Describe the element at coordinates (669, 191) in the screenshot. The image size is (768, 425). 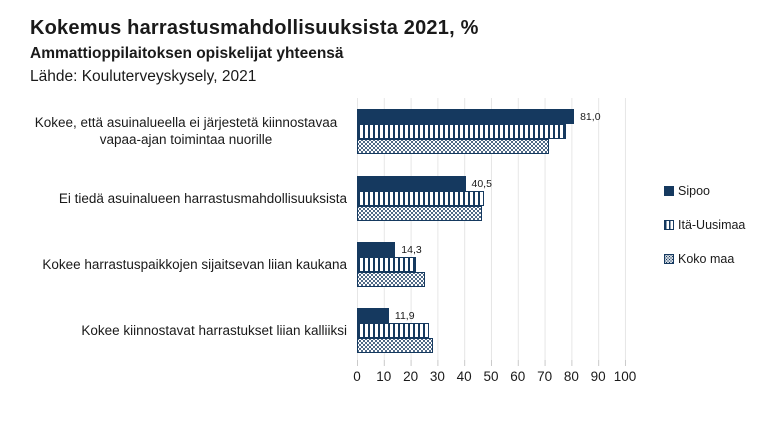
I see `legend-swatch-solid` at that location.